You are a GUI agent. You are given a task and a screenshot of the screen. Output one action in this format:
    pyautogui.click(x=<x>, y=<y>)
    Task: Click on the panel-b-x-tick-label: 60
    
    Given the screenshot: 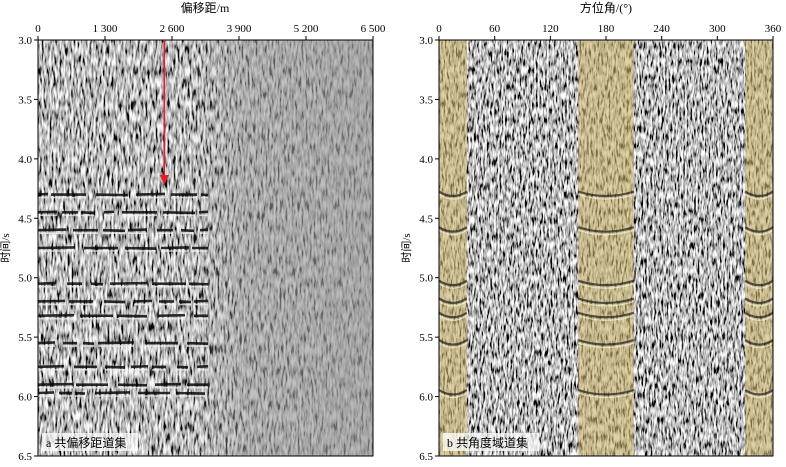 What is the action you would take?
    pyautogui.click(x=495, y=29)
    